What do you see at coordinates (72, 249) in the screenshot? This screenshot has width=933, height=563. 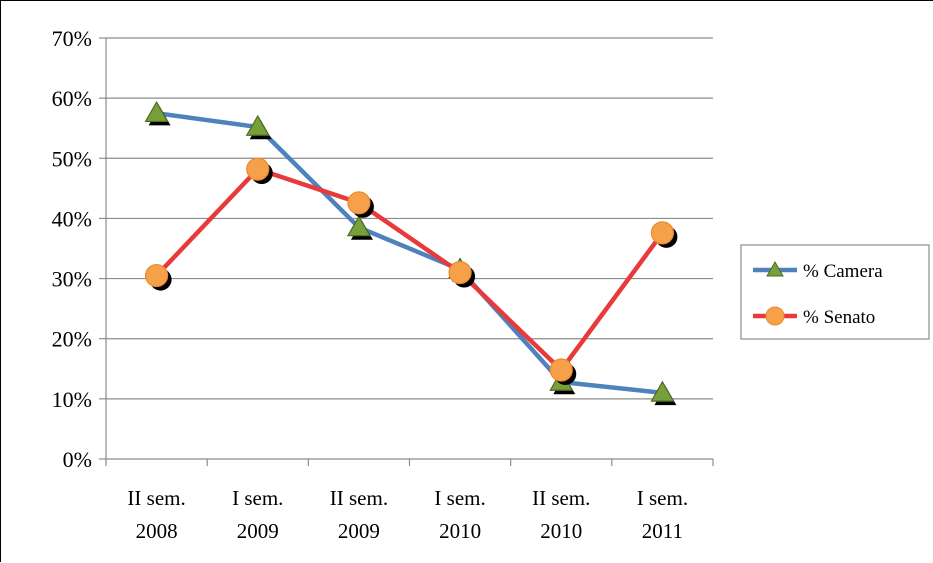 I see `y-tick-labels: 0% 10% 20% 30% 40% 50% 60% 70%` at bounding box center [72, 249].